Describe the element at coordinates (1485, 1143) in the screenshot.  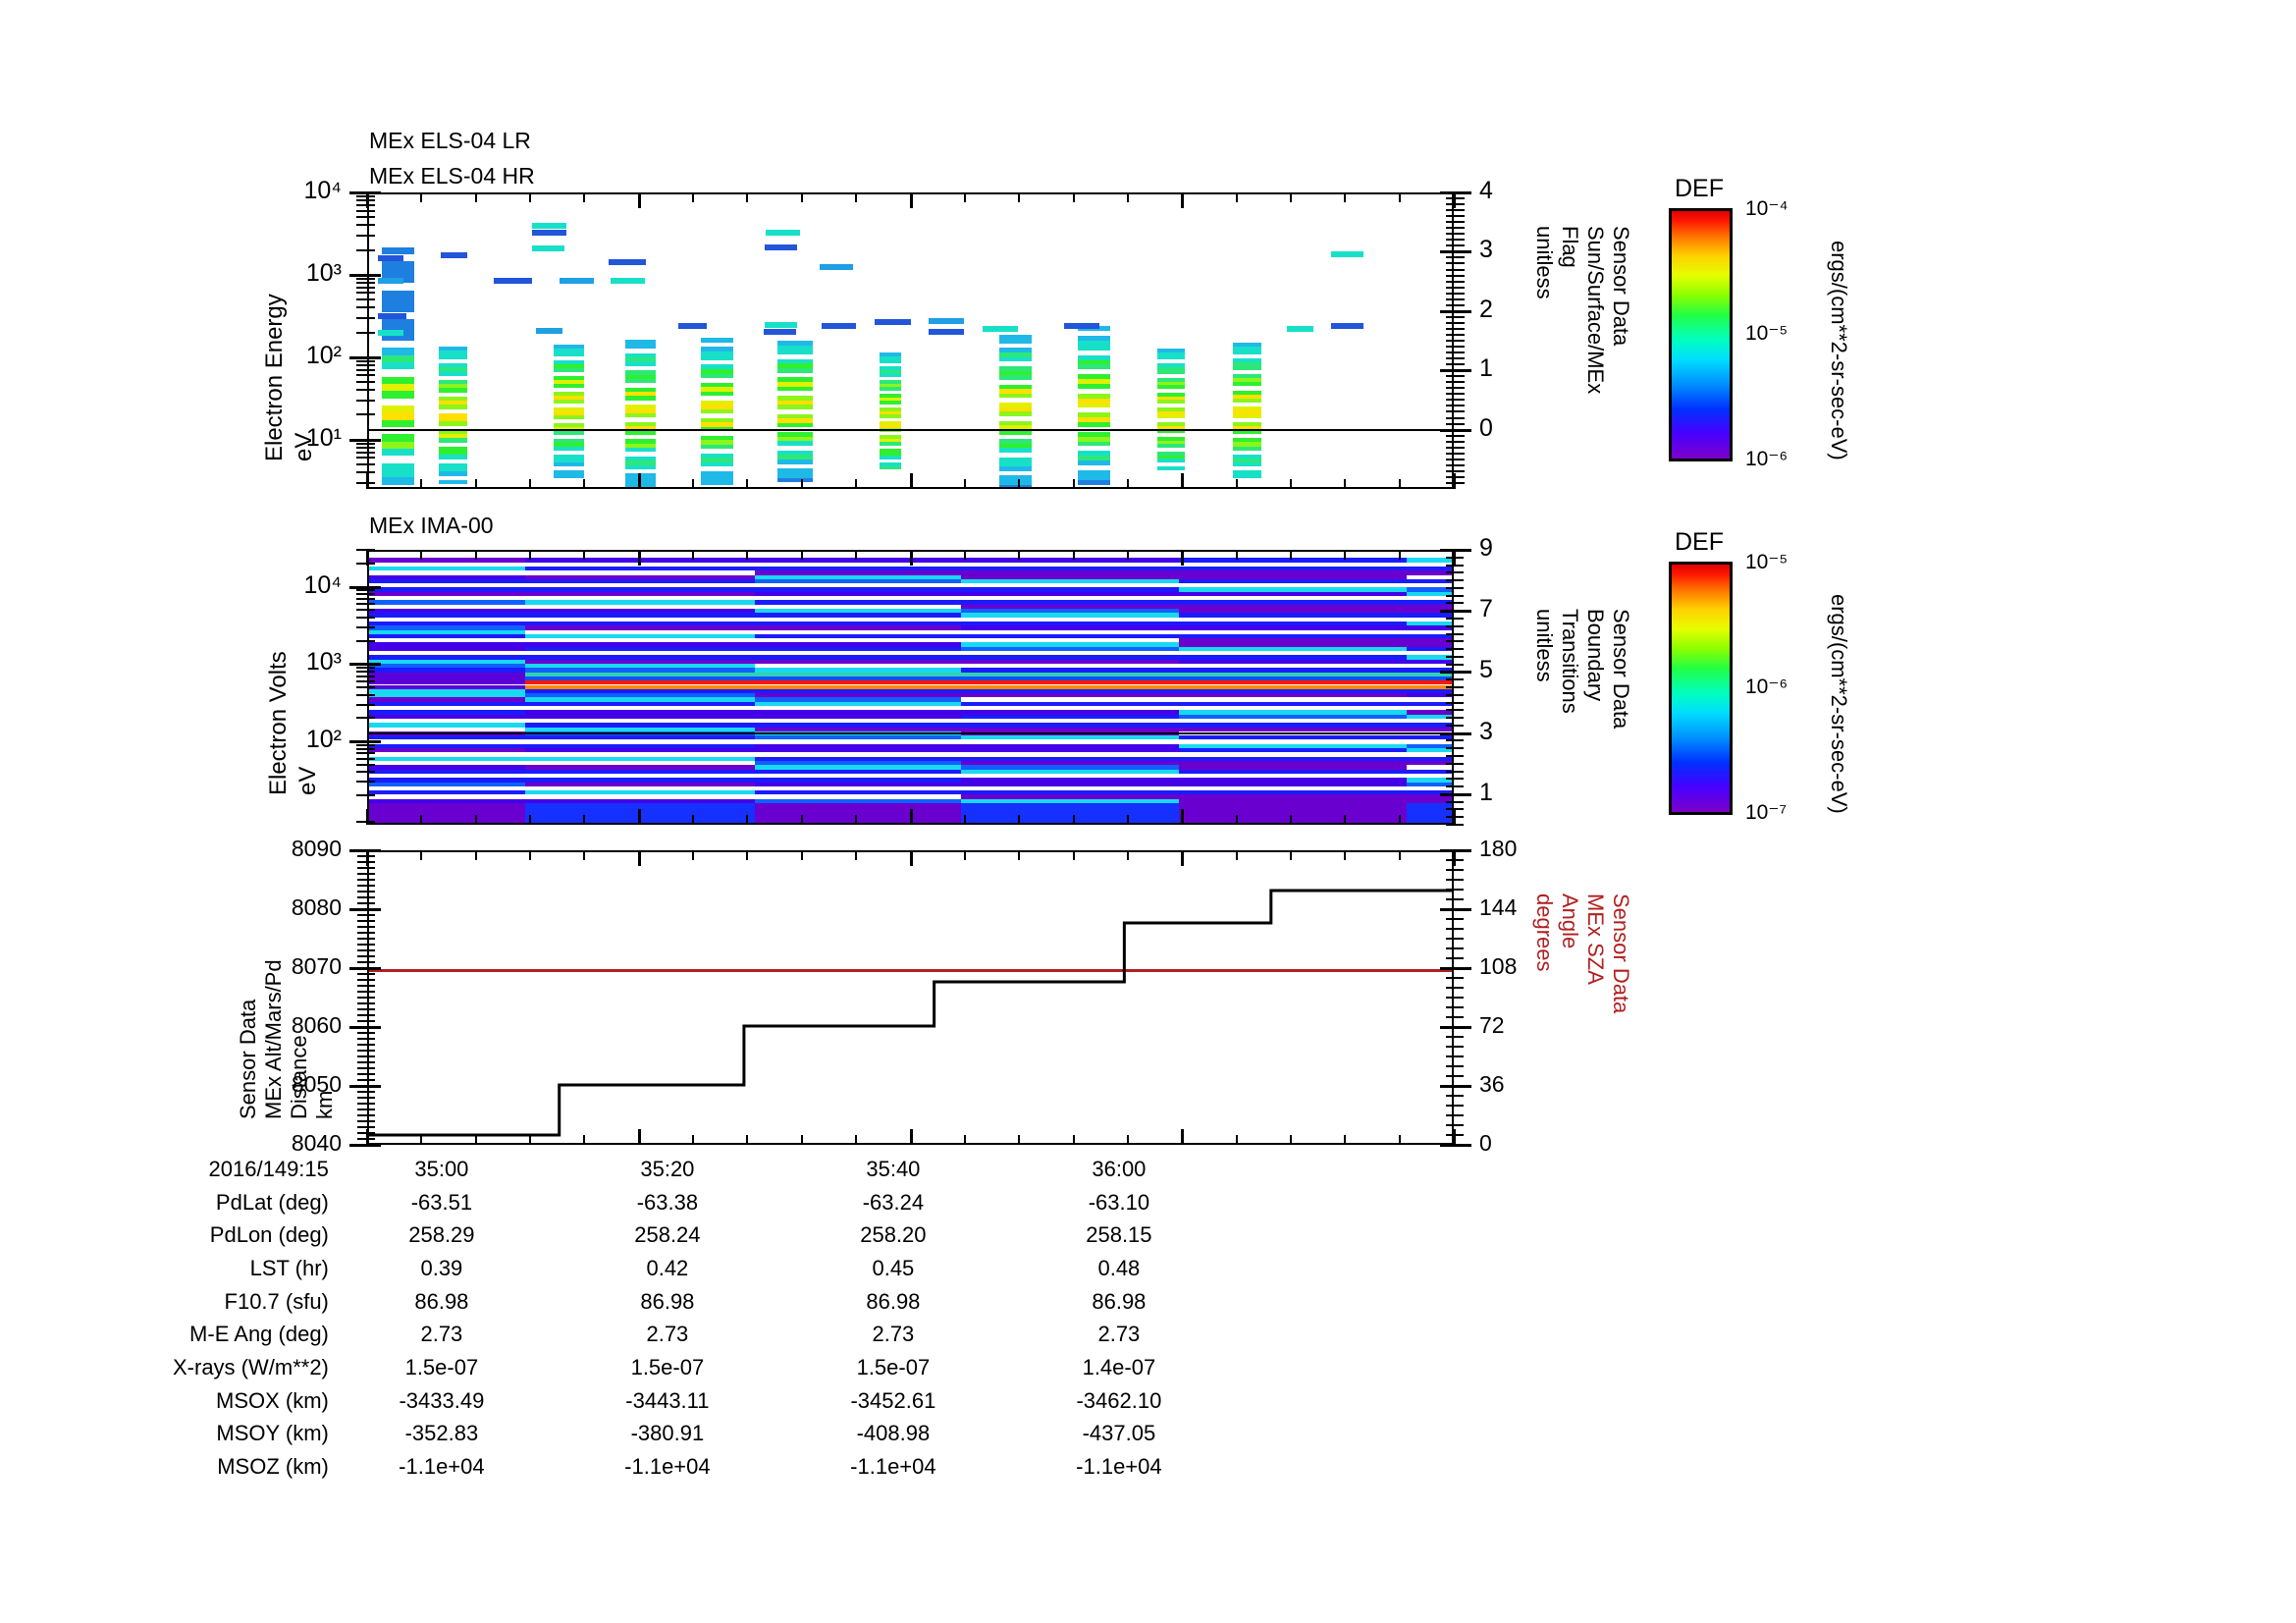
I see `axis-tick-label: 0` at that location.